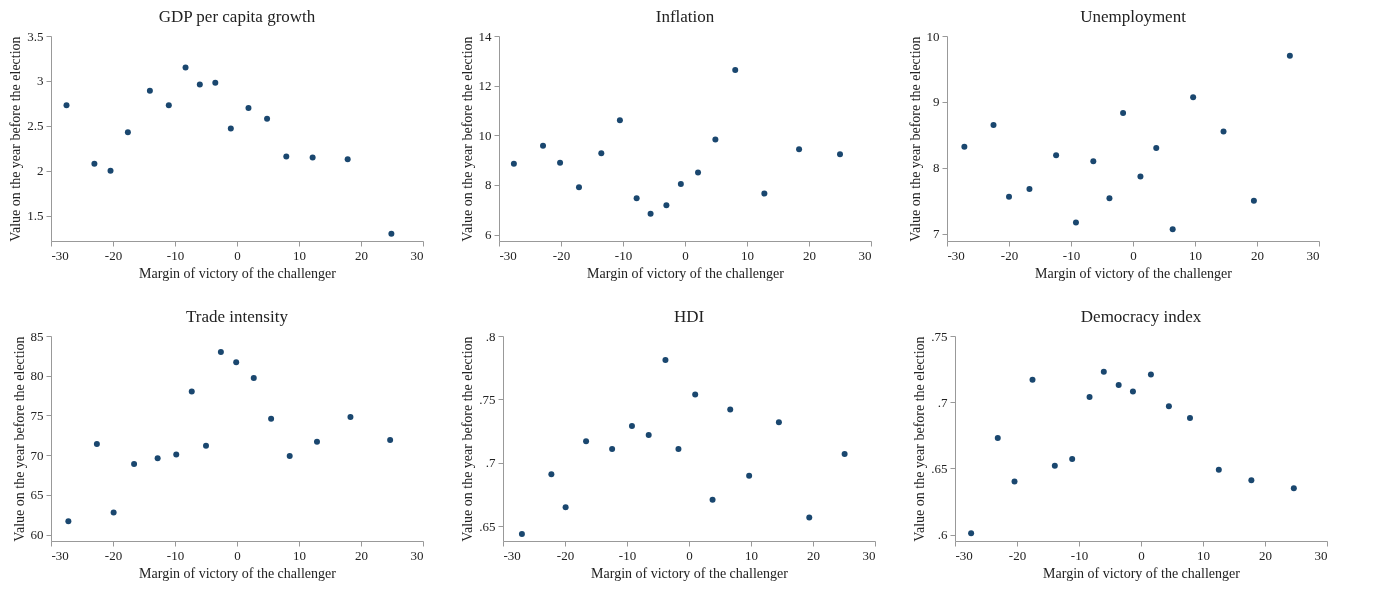 The height and width of the screenshot is (600, 1380). I want to click on y-tick-label: 6, so click(488, 235).